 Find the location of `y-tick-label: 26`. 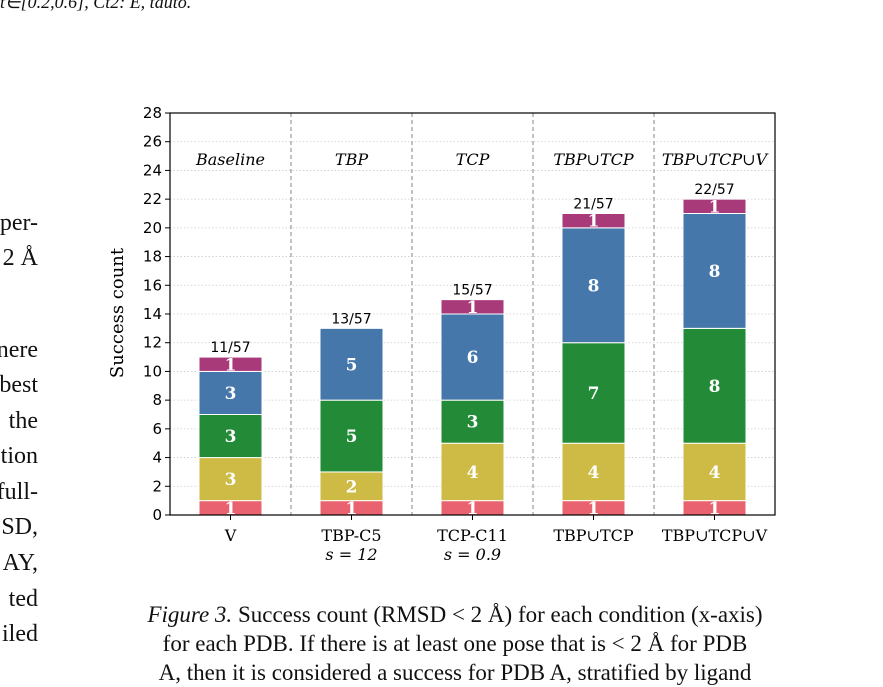

y-tick-label: 26 is located at coordinates (152, 142).